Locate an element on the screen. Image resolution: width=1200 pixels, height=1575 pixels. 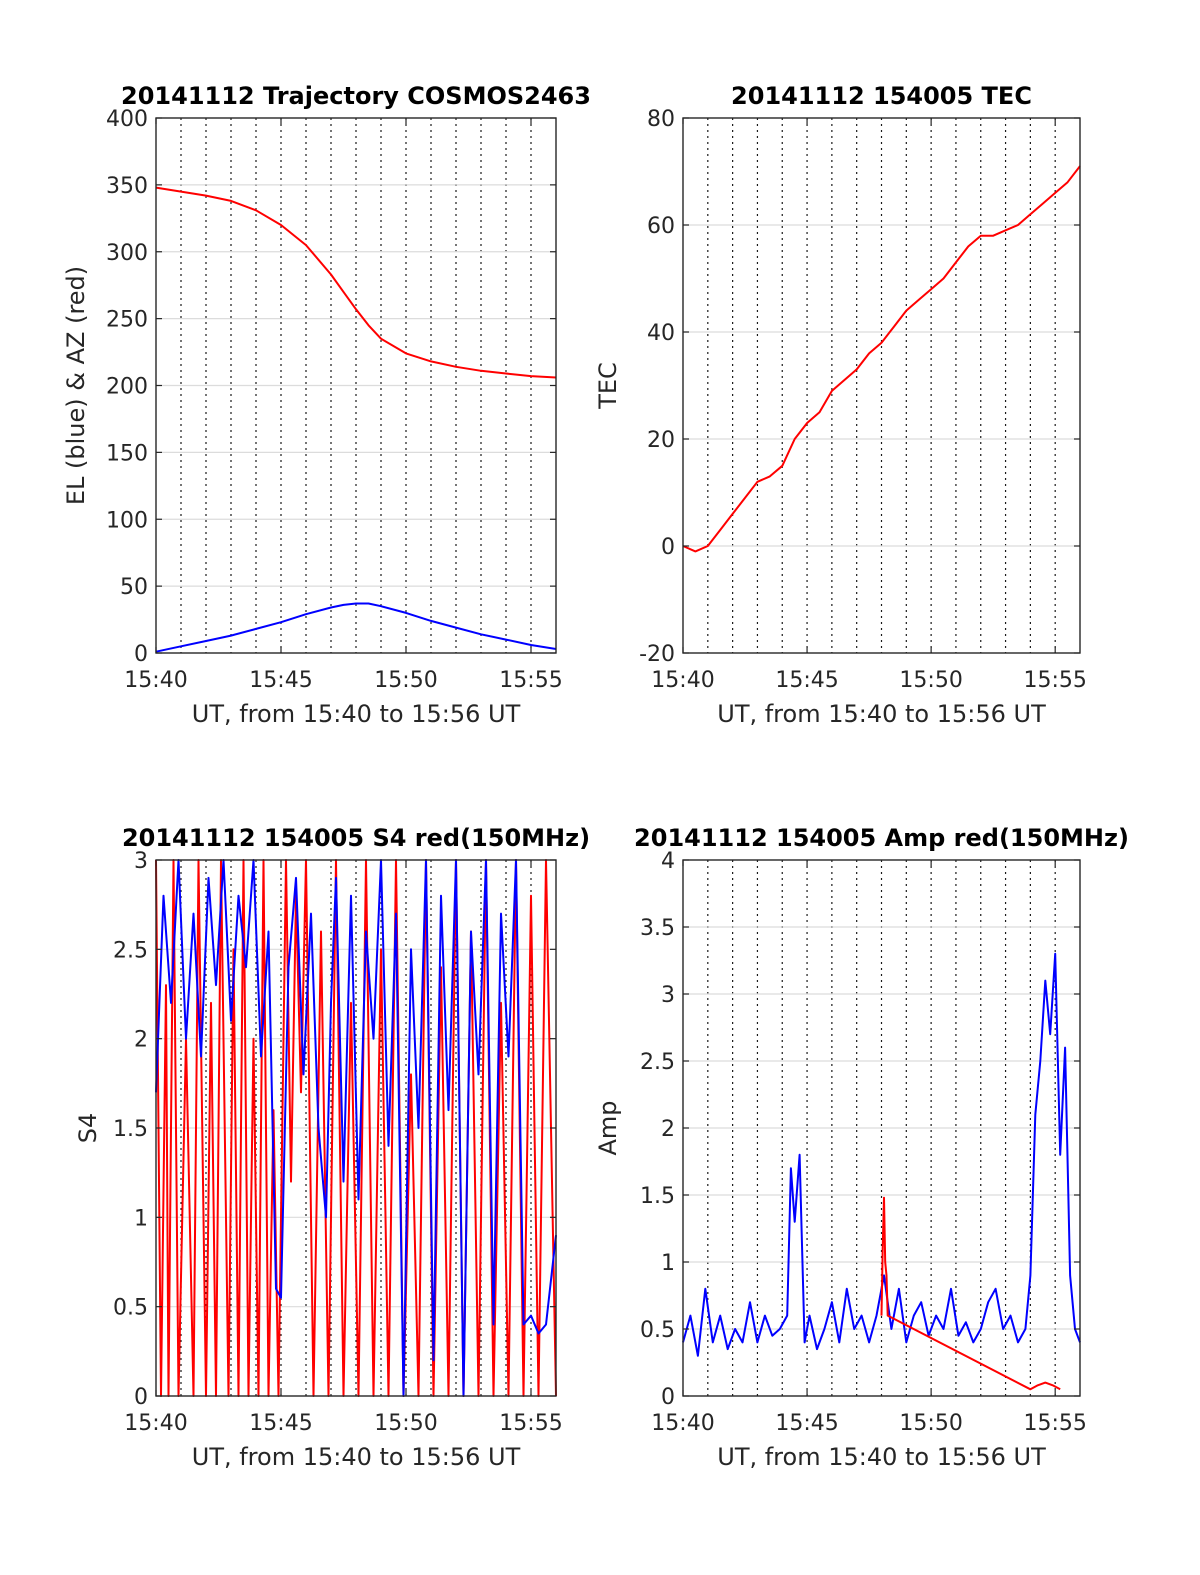
y-tick-label: 60 is located at coordinates (661, 226).